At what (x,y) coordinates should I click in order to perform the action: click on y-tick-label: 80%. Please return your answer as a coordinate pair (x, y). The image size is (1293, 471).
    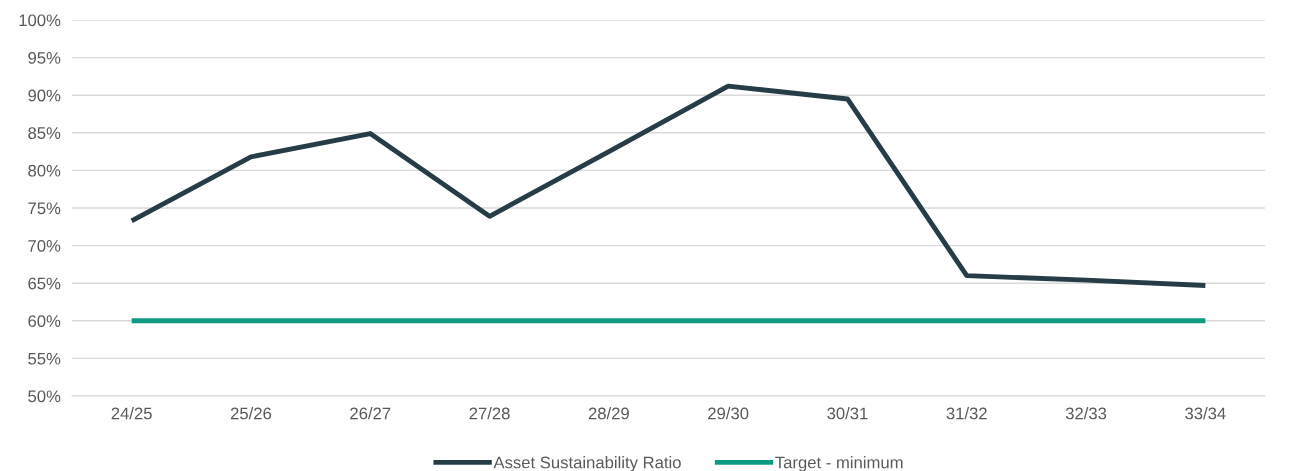
    Looking at the image, I should click on (44, 170).